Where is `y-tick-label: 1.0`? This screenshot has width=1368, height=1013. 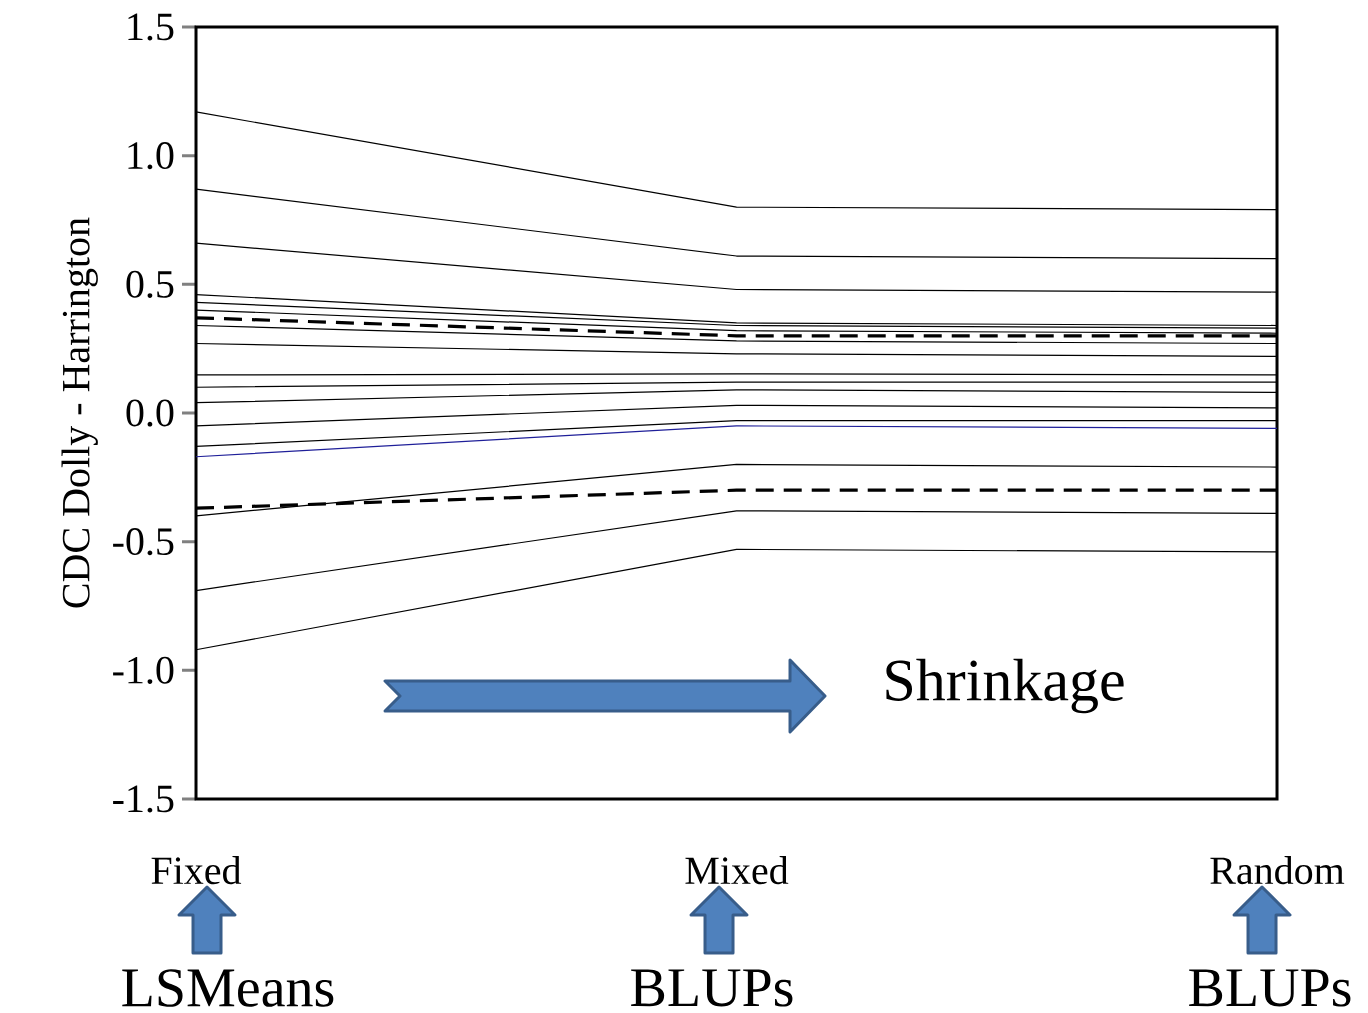
y-tick-label: 1.0 is located at coordinates (151, 155).